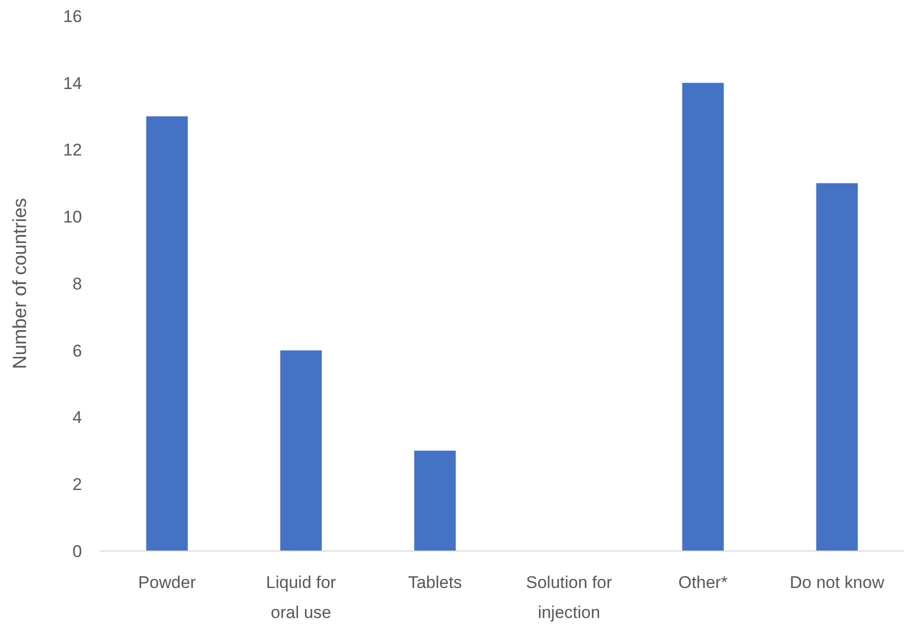  What do you see at coordinates (77, 418) in the screenshot?
I see `y-tick-label: 4` at bounding box center [77, 418].